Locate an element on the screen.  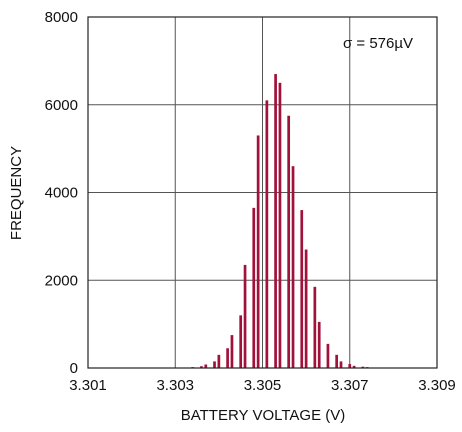
y-axis-label: FREQUENCY is located at coordinates (16, 193).